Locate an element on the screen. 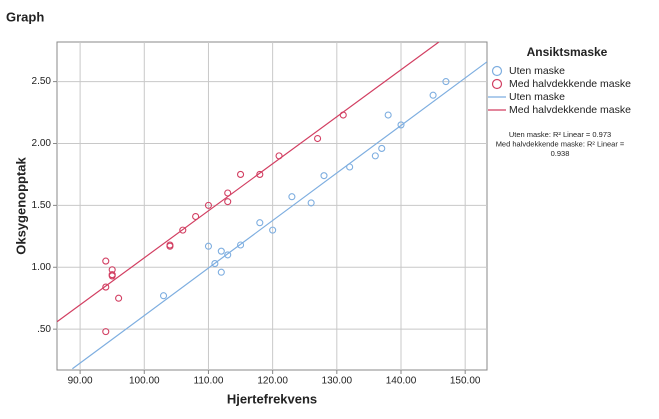  y-tick-label: 1.00 is located at coordinates (42, 267).